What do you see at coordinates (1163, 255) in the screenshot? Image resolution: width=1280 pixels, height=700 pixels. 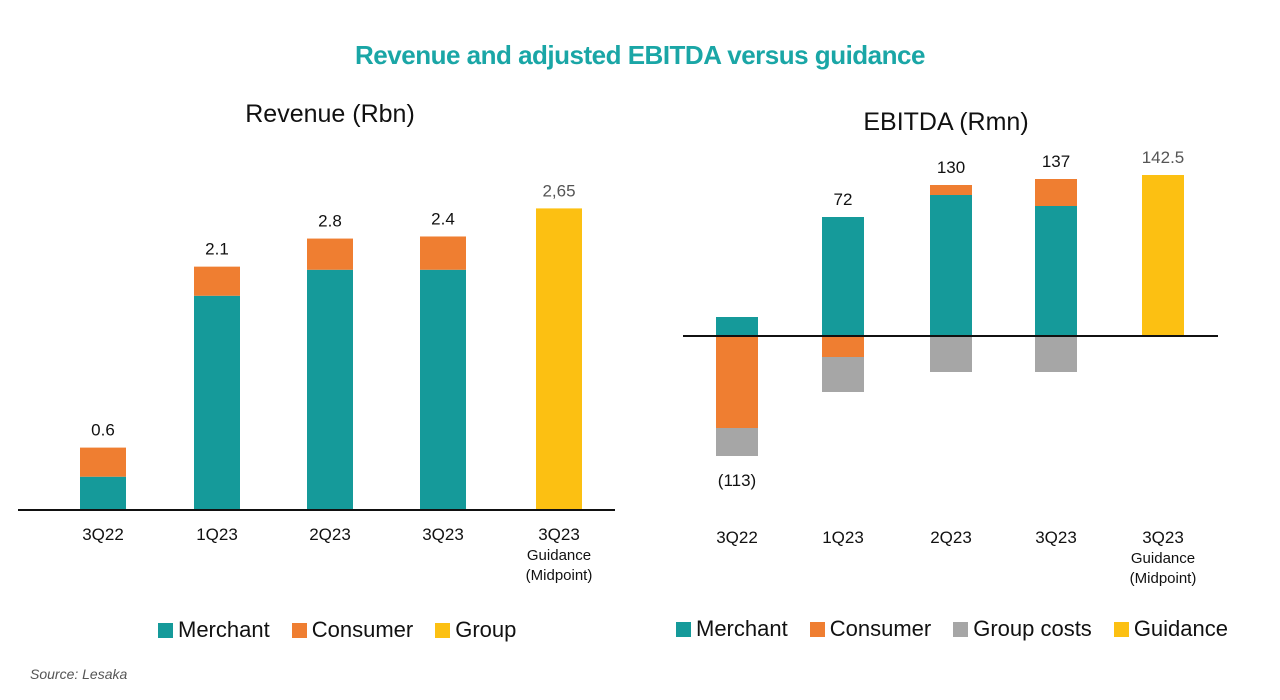 I see `bar-guidance` at bounding box center [1163, 255].